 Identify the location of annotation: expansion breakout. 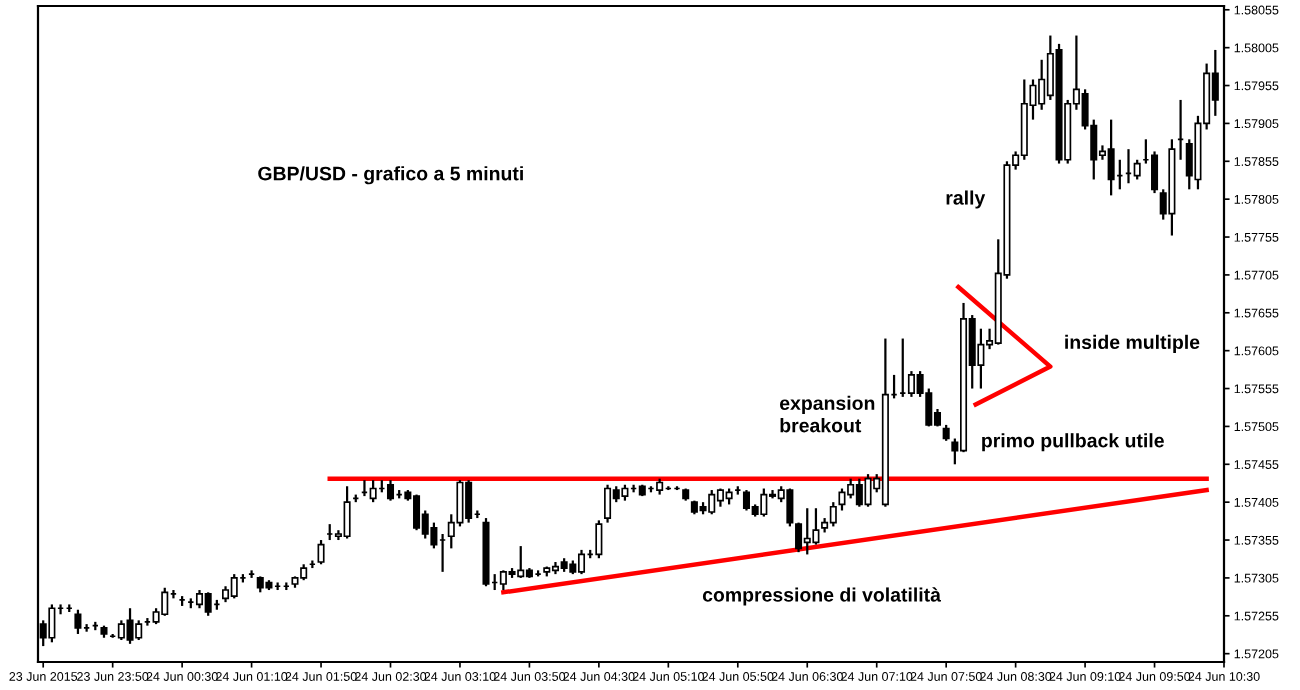
(827, 414).